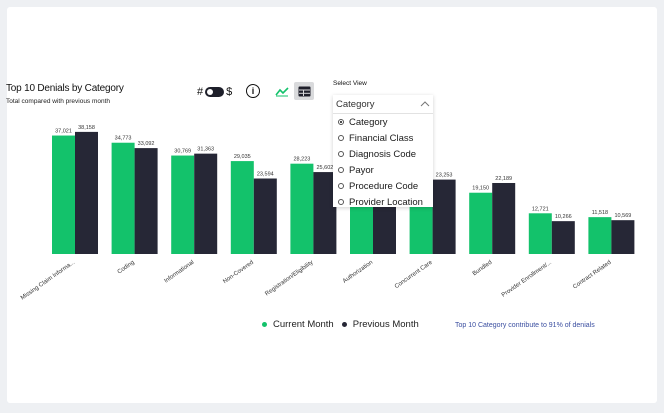  Describe the element at coordinates (146, 144) in the screenshot. I see `data-label: 33,092` at that location.